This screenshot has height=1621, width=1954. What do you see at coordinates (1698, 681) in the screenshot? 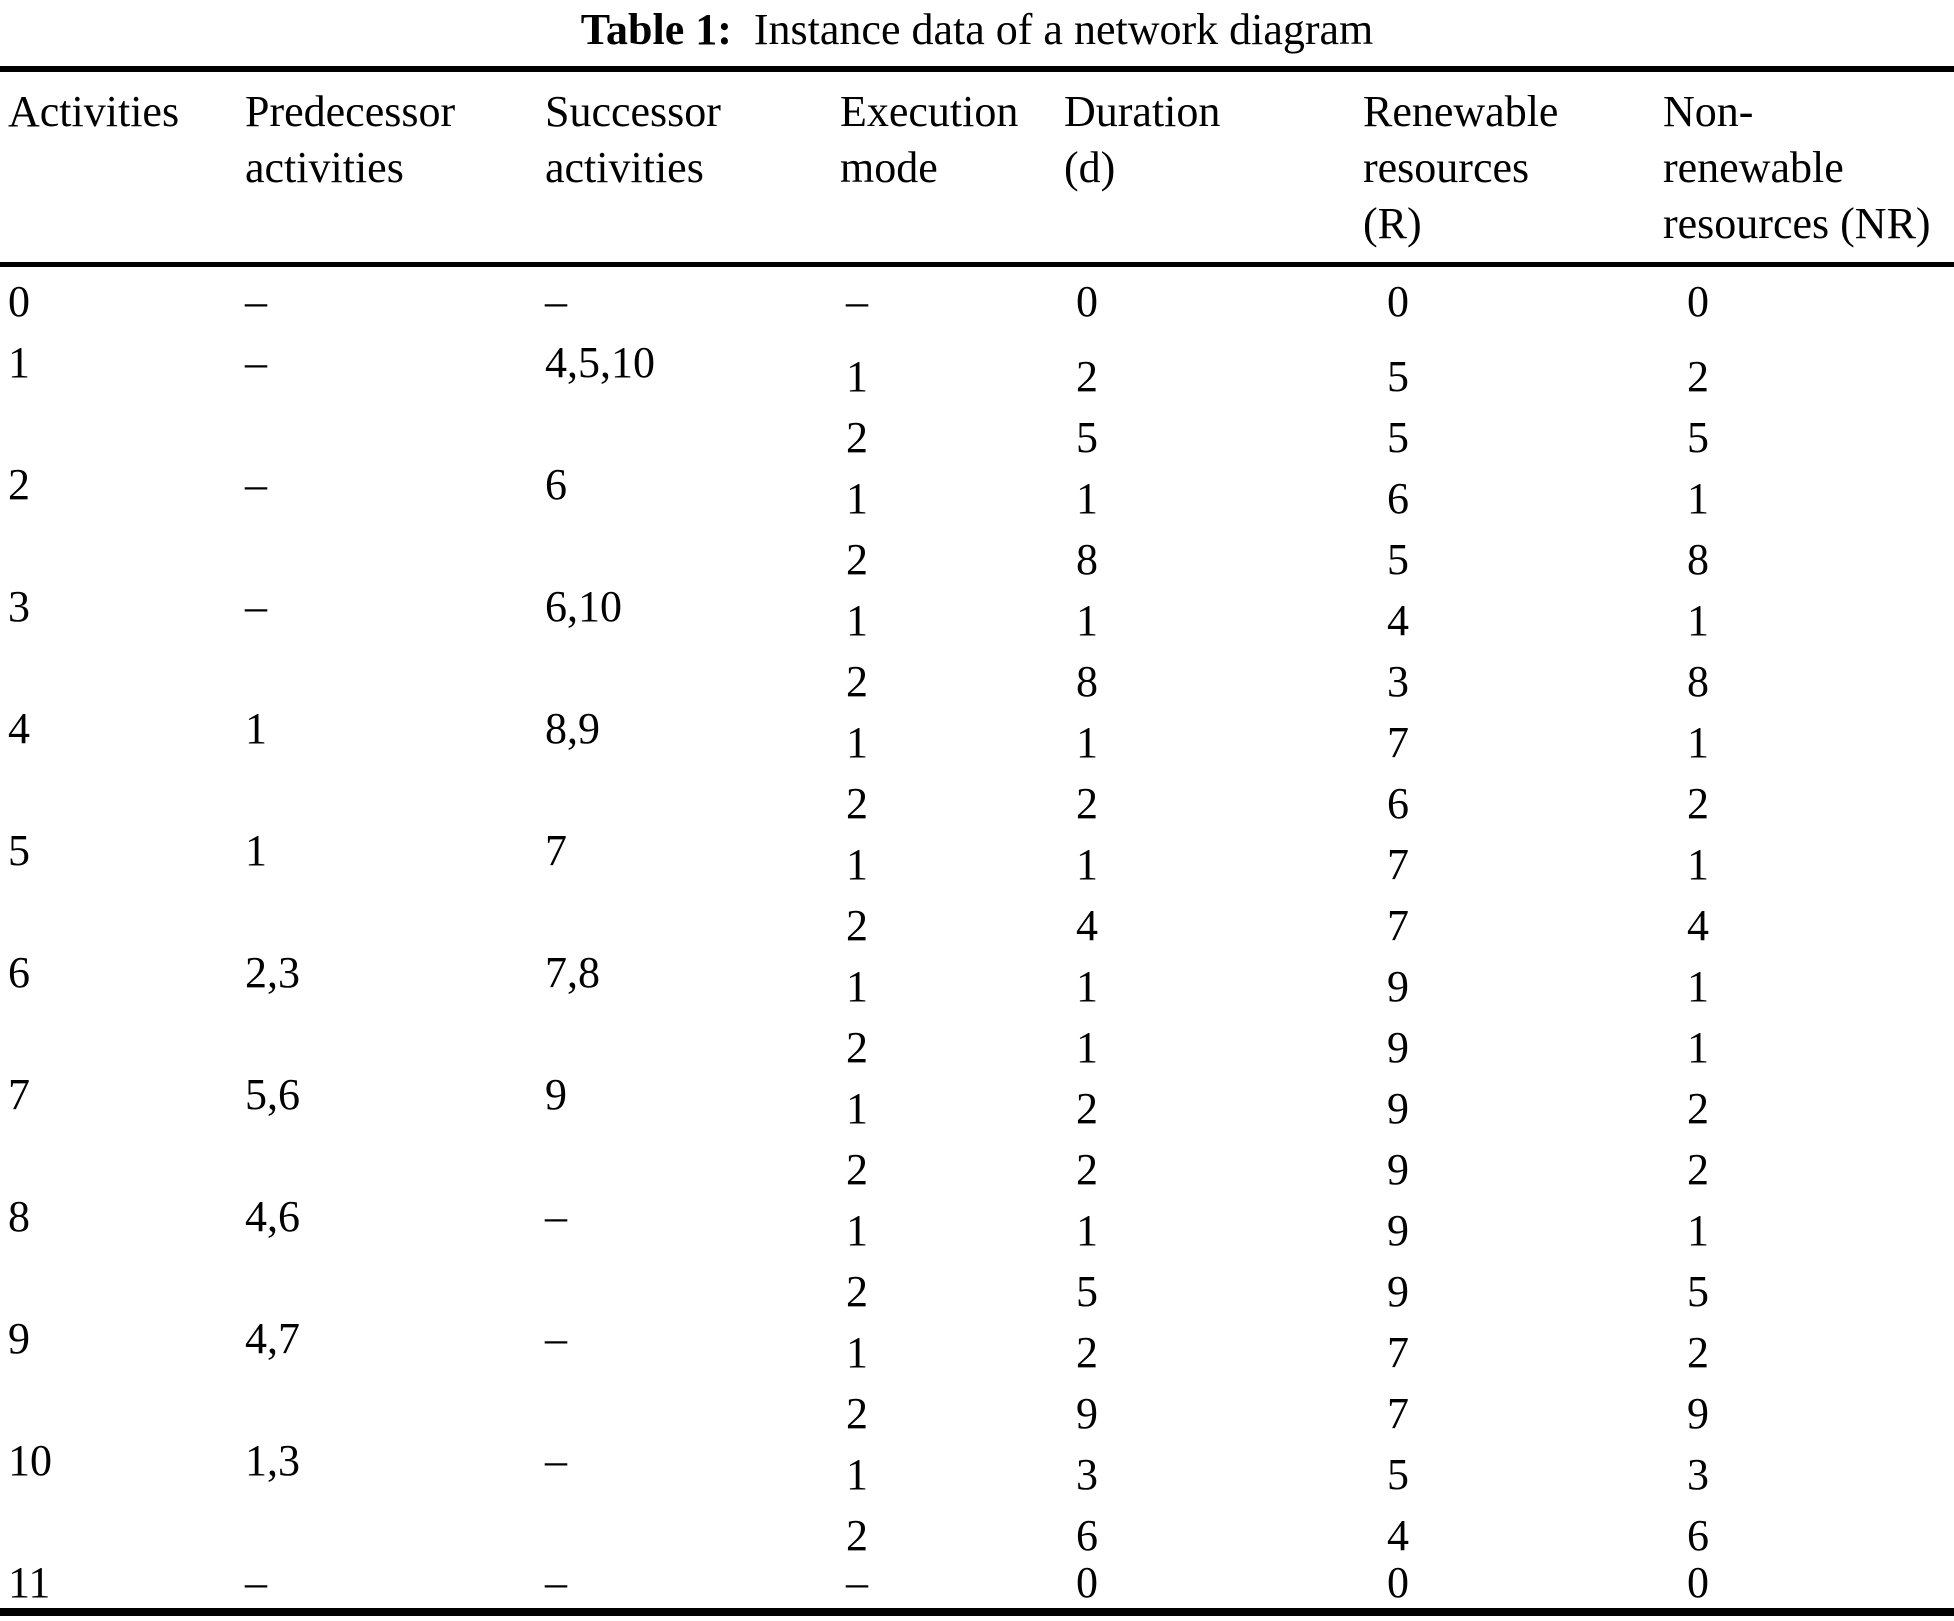
I see `nonrenewable-resources-cell: 8` at bounding box center [1698, 681].